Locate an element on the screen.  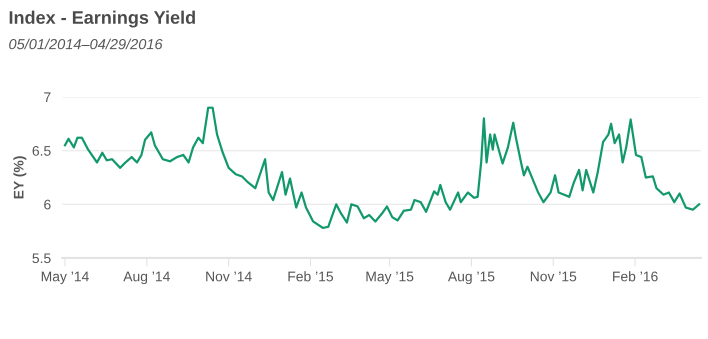
x-tick-label: May ’14 is located at coordinates (65, 278).